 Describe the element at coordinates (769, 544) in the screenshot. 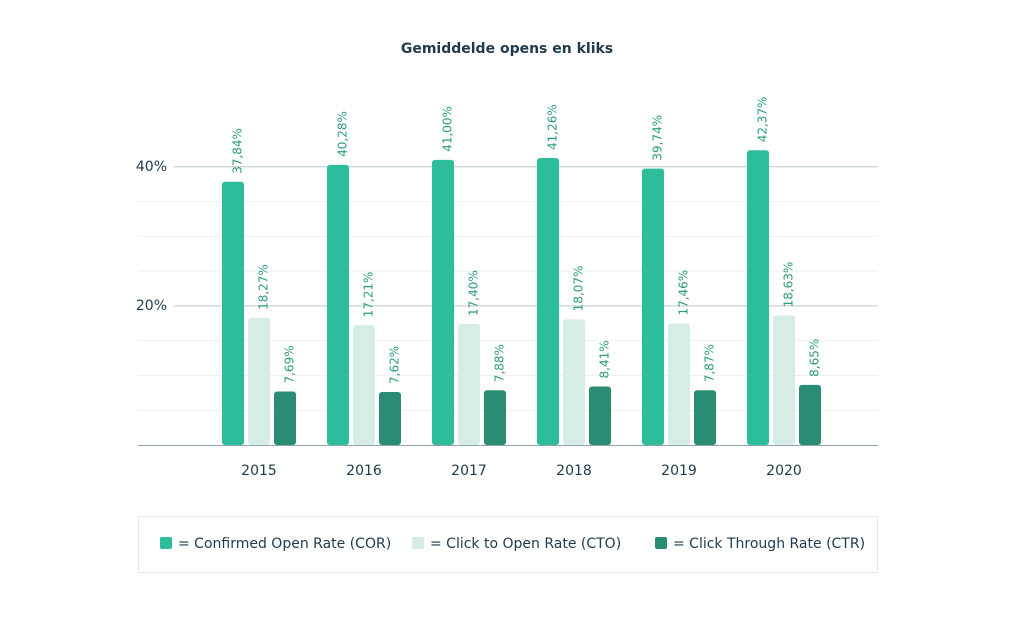

I see `legend-label: = Click Through Rate (CTR)` at that location.